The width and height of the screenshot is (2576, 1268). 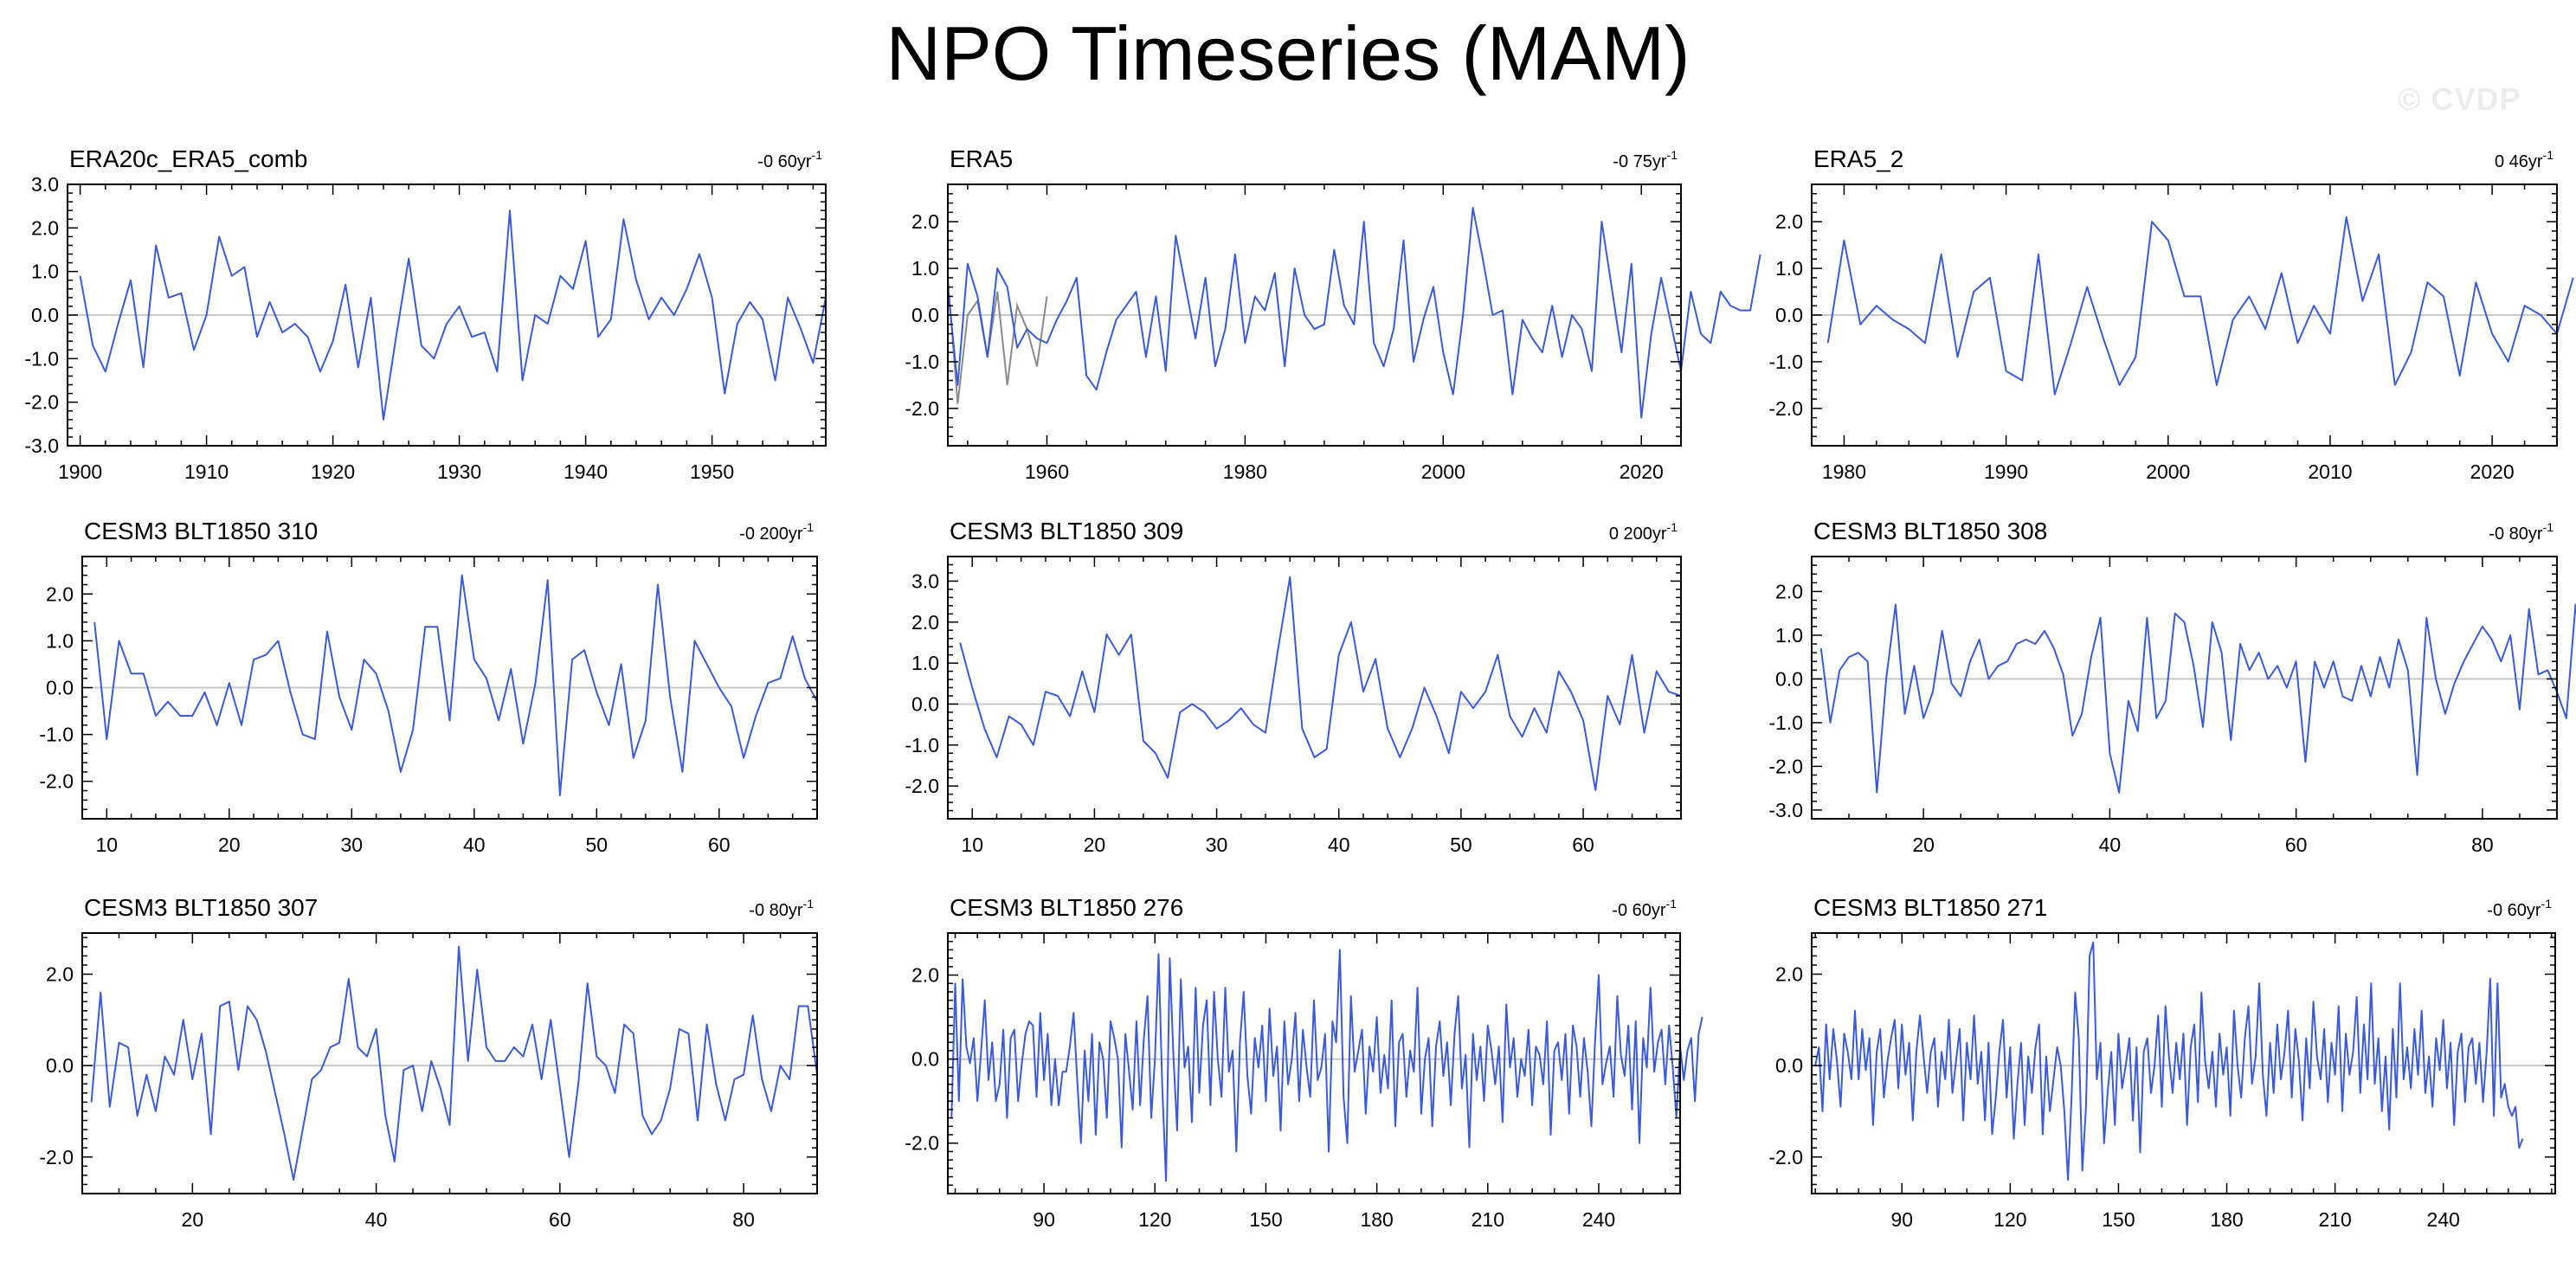 I want to click on overlay-series-line, so click(x=997, y=340).